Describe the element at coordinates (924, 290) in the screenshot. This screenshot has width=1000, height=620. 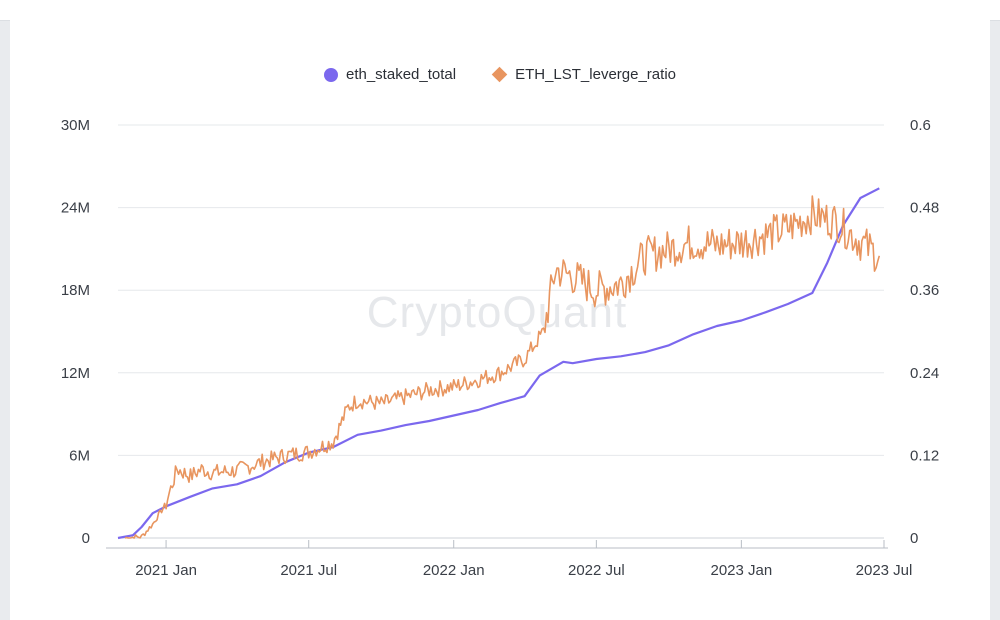
I see `y-right-tick-label: 0.36` at that location.